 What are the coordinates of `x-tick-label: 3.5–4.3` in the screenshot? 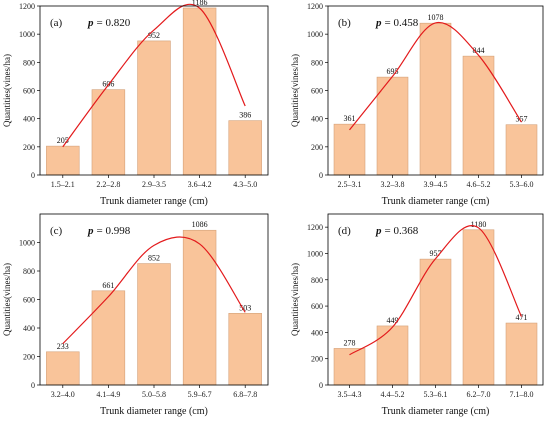 It's located at (350, 394).